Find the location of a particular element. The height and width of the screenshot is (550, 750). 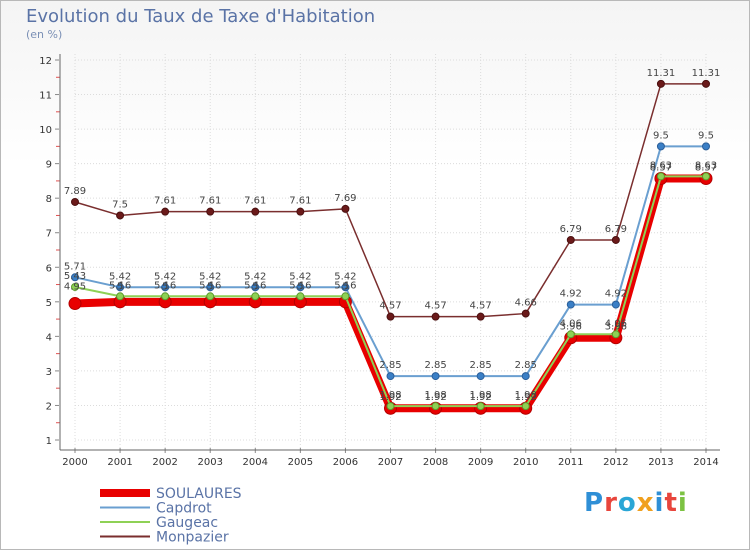

logo-letter: o is located at coordinates (627, 503).